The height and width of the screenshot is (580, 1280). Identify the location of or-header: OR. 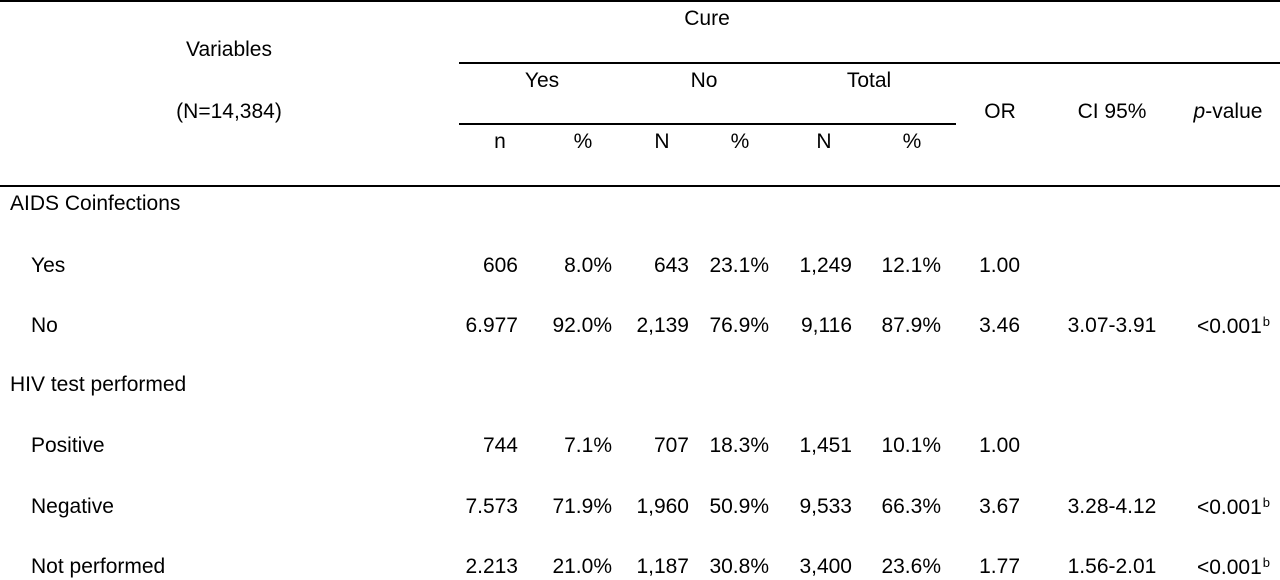
(1000, 111).